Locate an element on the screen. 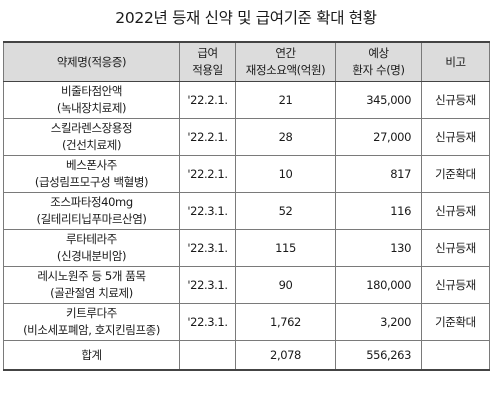 Image resolution: width=492 pixels, height=414 pixels. patients-cell: 345,000 is located at coordinates (378, 100).